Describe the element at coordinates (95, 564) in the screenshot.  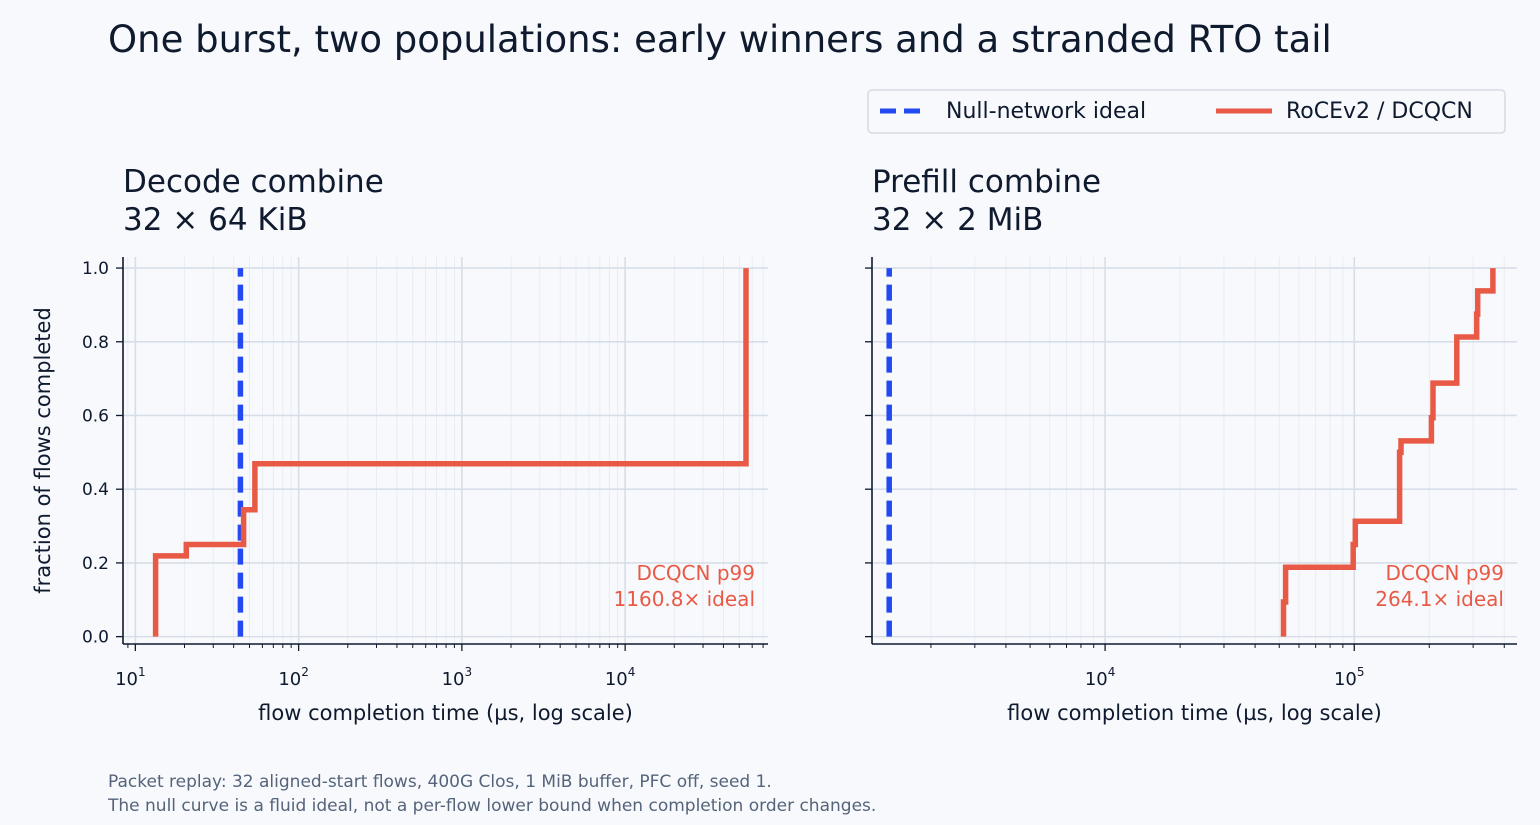
I see `decode-y-tick-label: 0.2` at that location.